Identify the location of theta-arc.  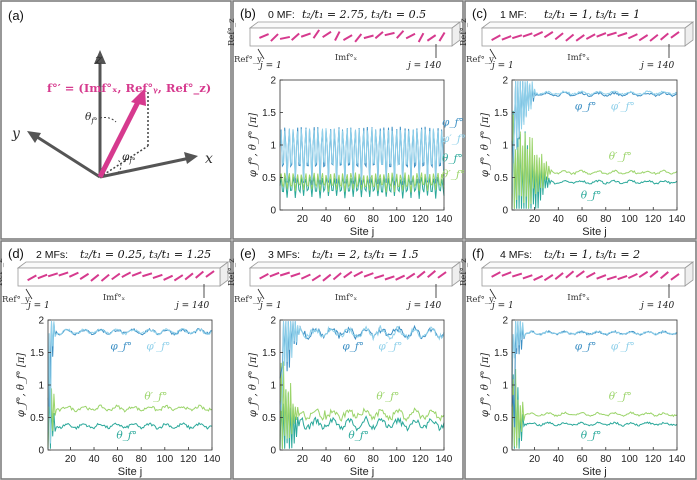
(108, 120).